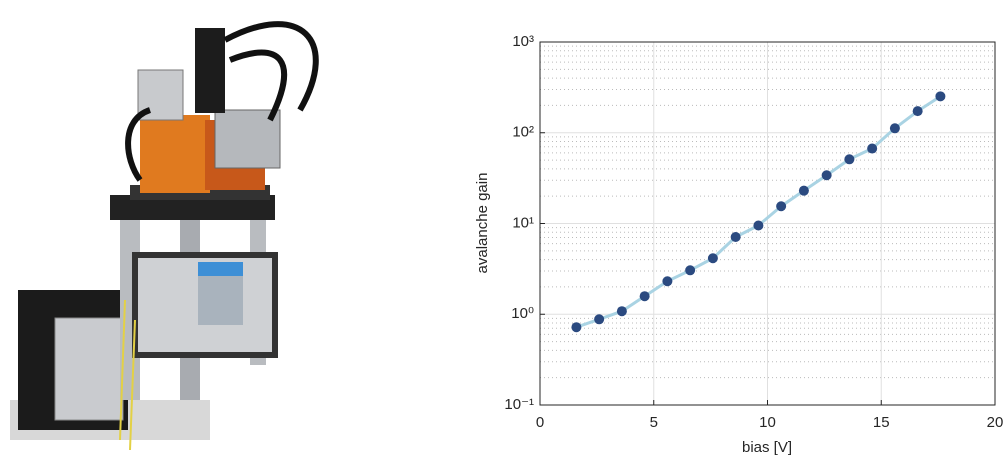  What do you see at coordinates (654, 422) in the screenshot?
I see `x-tick-label: 5` at bounding box center [654, 422].